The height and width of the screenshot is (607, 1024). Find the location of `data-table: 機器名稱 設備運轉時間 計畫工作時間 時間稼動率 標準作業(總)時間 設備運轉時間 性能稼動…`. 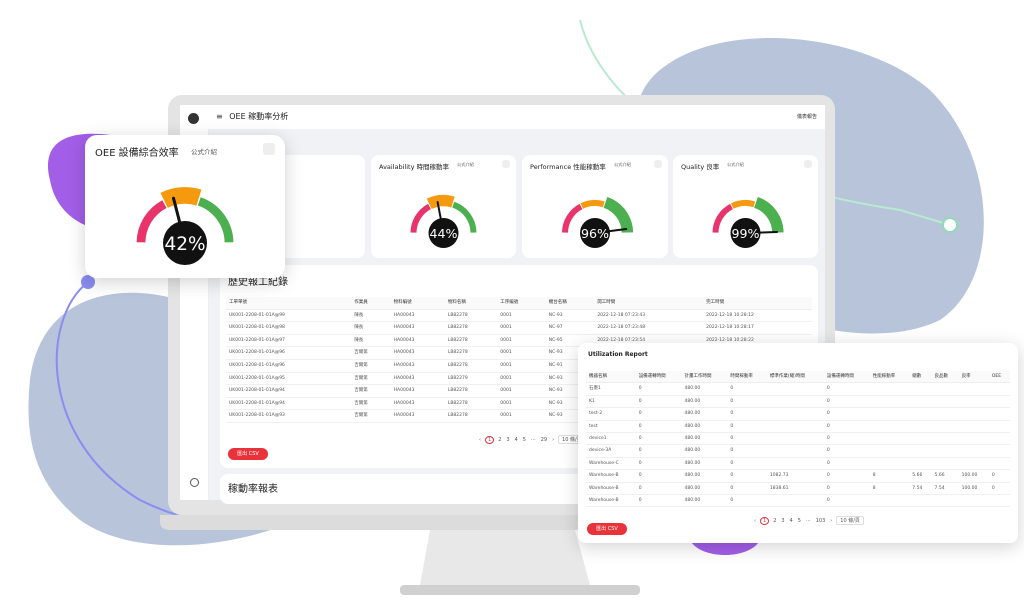

data-table: 機器名稱 設備運轉時間 計畫工作時間 時間稼動率 標準作業(總)時間 設備運轉時間 性能稼動… is located at coordinates (798, 439).